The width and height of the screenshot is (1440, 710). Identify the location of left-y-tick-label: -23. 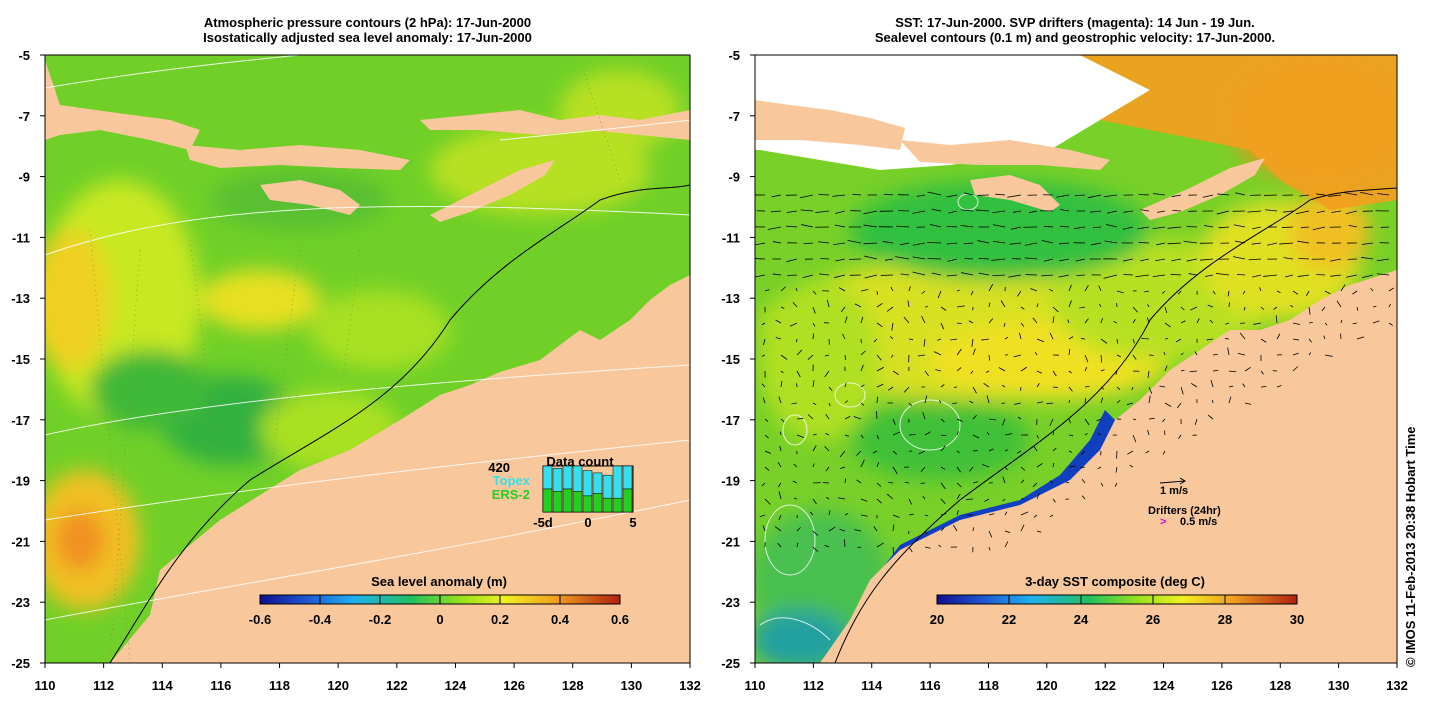
(20, 602).